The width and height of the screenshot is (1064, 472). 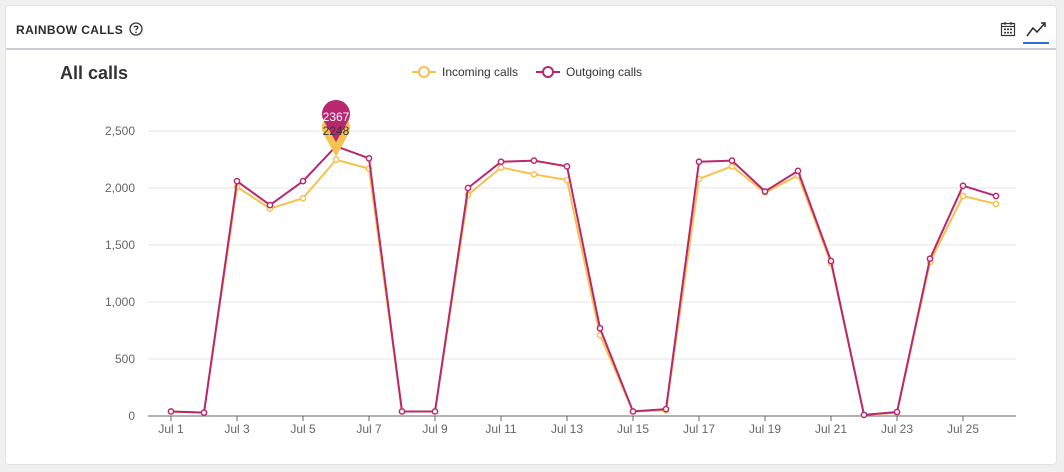 What do you see at coordinates (633, 429) in the screenshot?
I see `x-tick-label: Jul 15` at bounding box center [633, 429].